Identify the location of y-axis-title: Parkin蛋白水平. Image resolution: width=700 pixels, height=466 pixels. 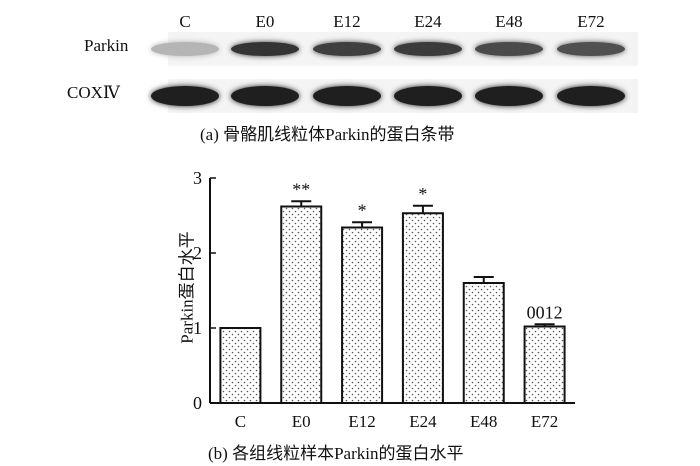
(187, 287).